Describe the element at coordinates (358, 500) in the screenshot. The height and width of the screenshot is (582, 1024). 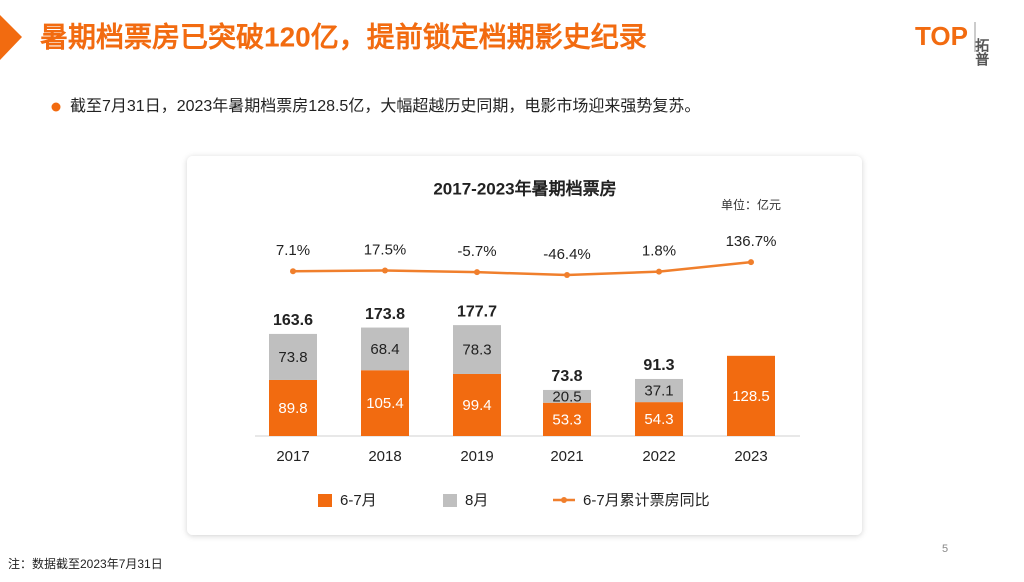
I see `legend-label: 6-7月` at that location.